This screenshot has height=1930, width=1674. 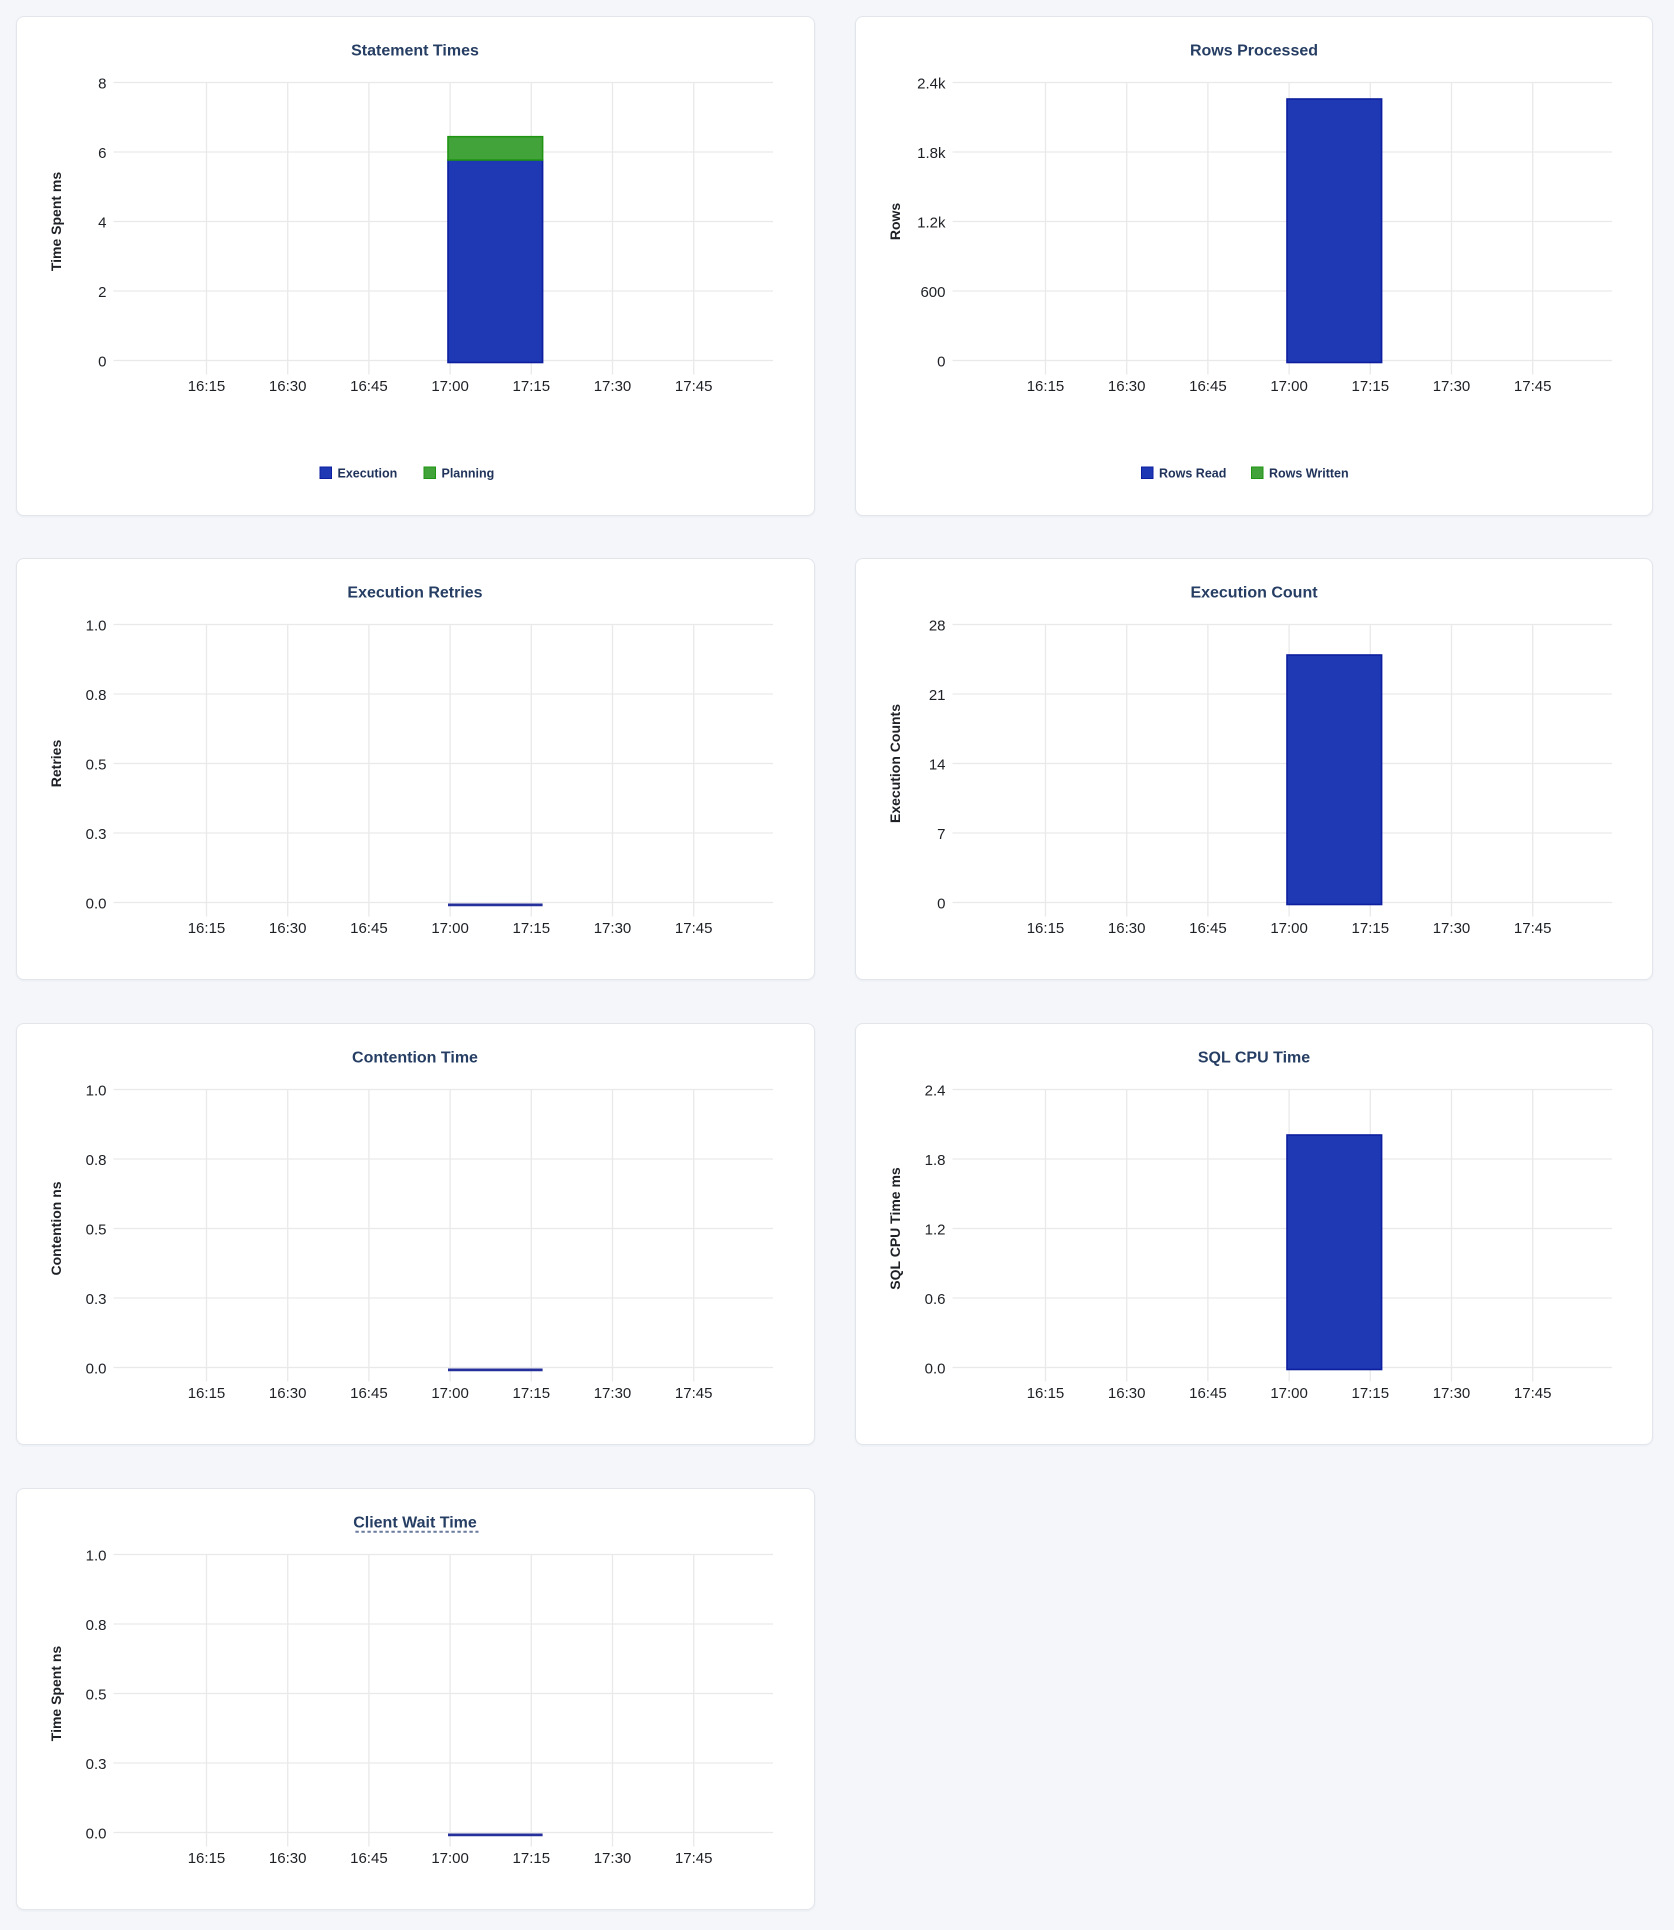 I want to click on svg-text: 4, so click(x=102, y=222).